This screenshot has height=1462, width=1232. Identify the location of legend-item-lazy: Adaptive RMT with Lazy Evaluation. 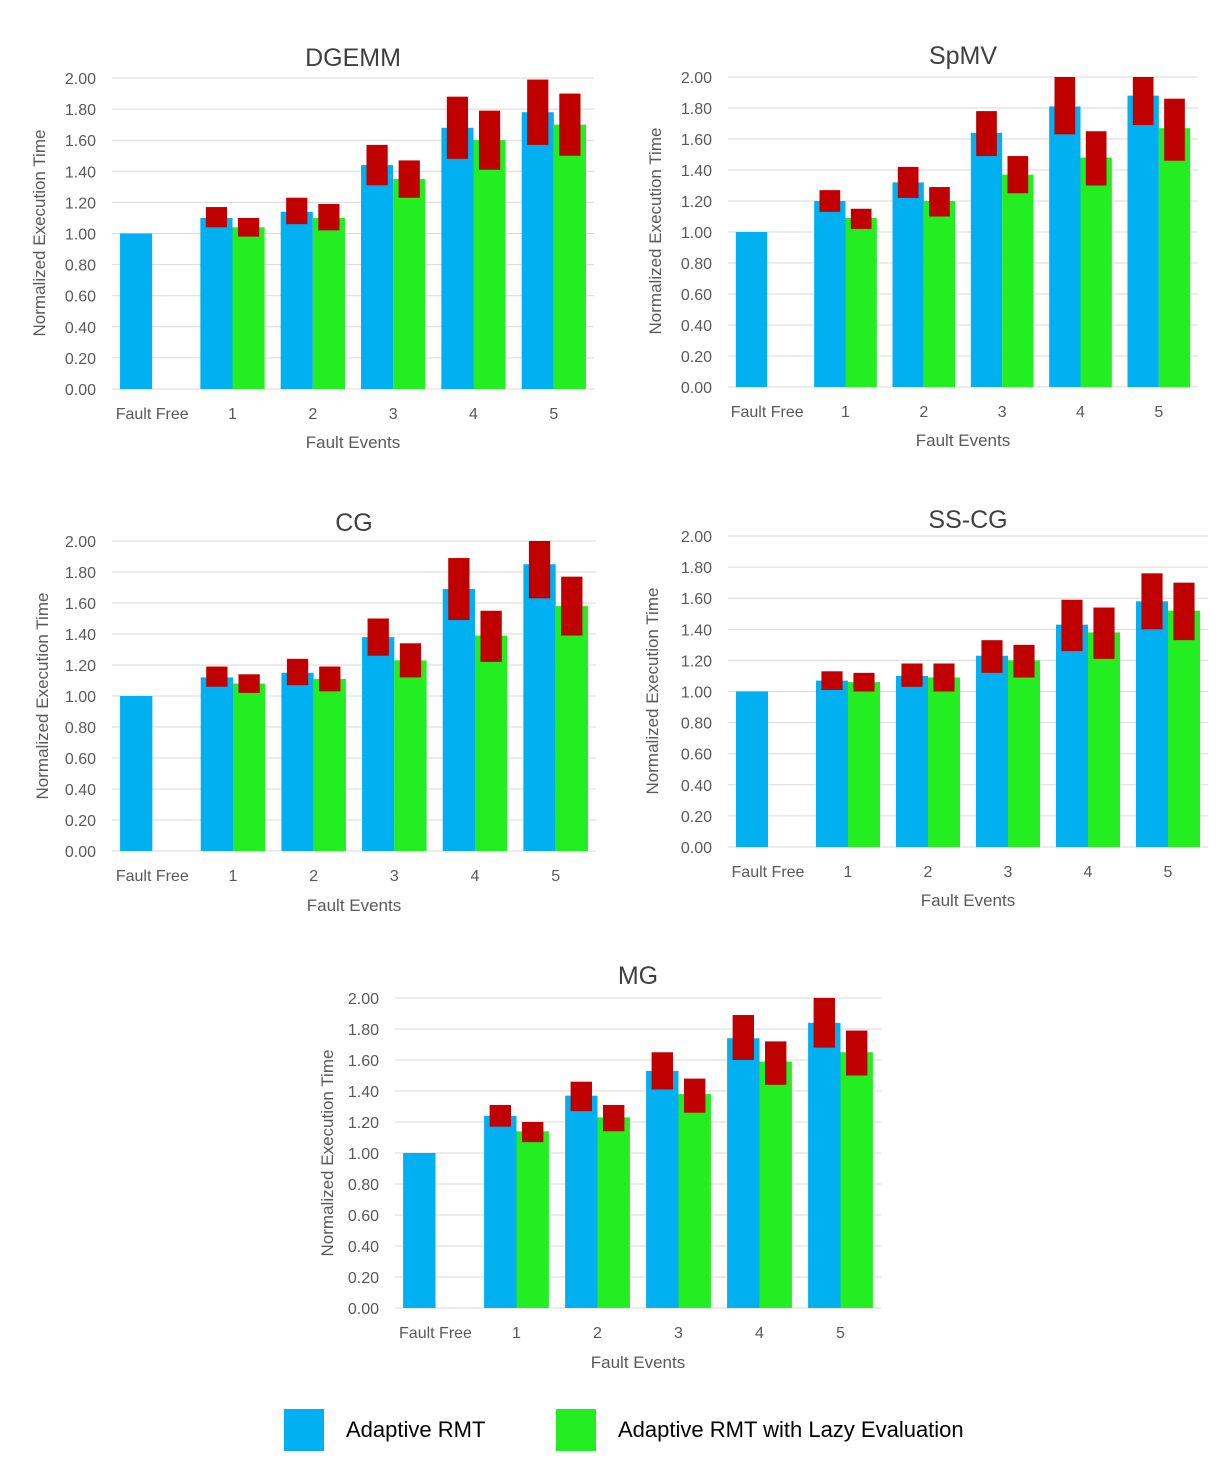
(760, 1430).